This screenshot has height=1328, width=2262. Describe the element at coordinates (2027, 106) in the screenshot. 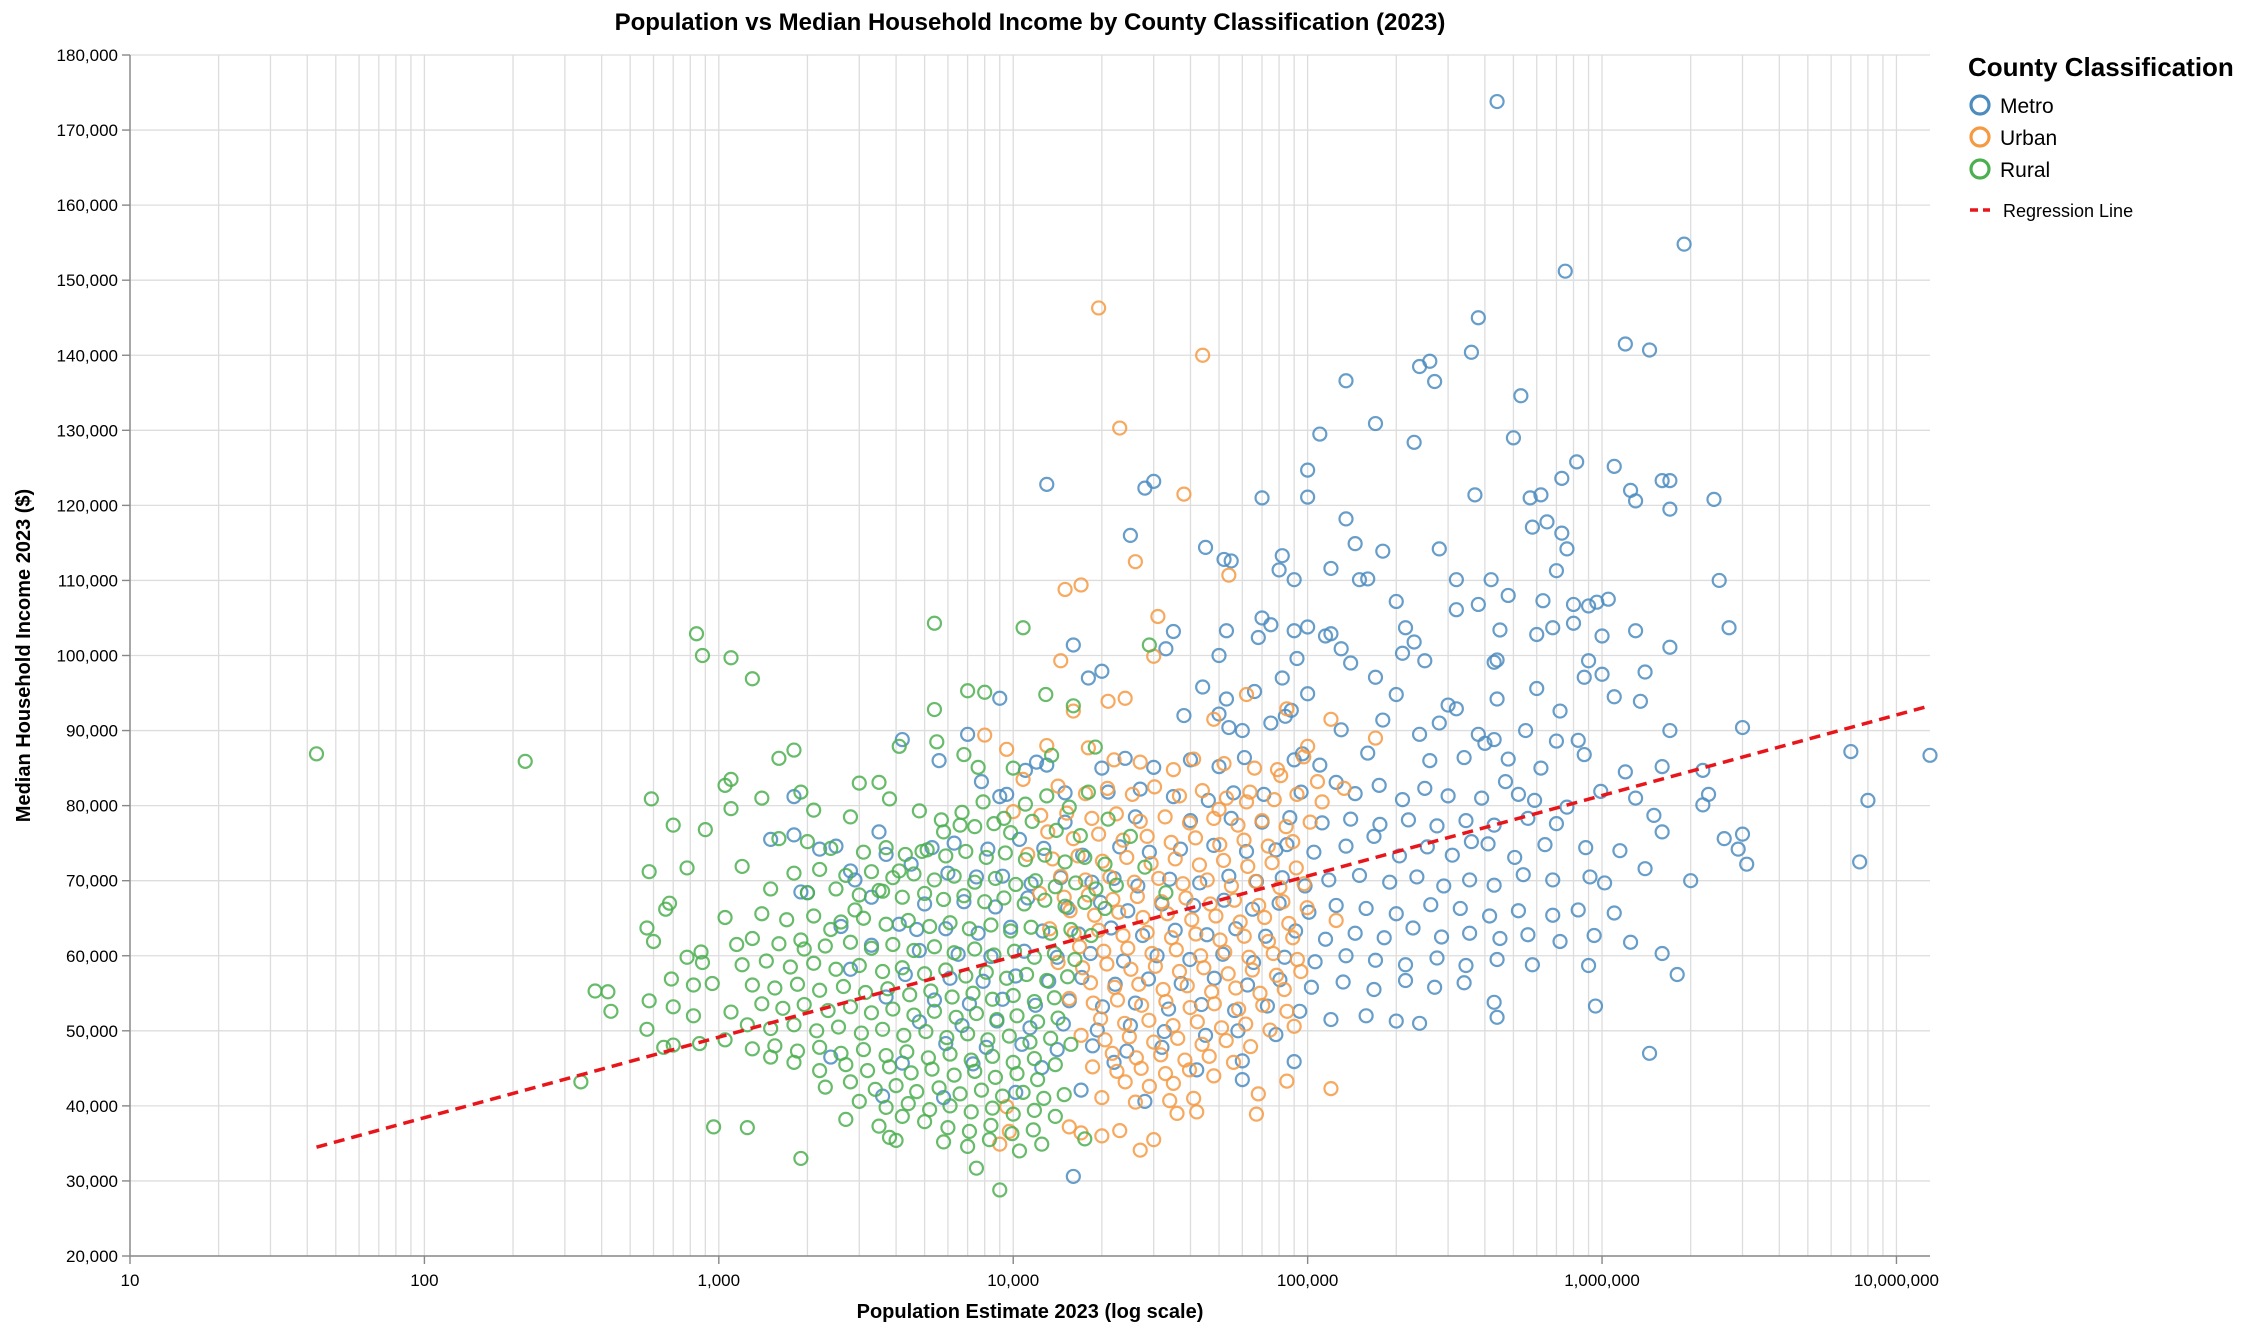

I see `legend-label-metro: Metro` at that location.